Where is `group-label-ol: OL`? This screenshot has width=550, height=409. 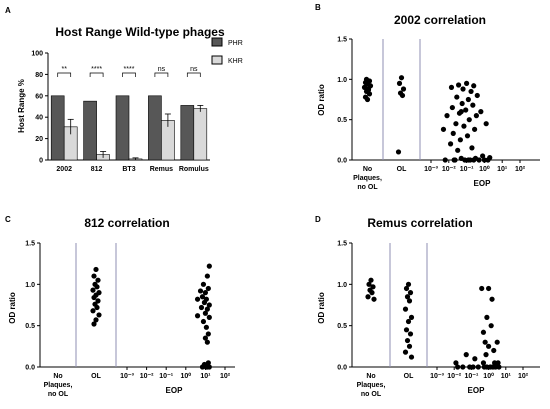 group-label-ol: OL is located at coordinates (402, 169).